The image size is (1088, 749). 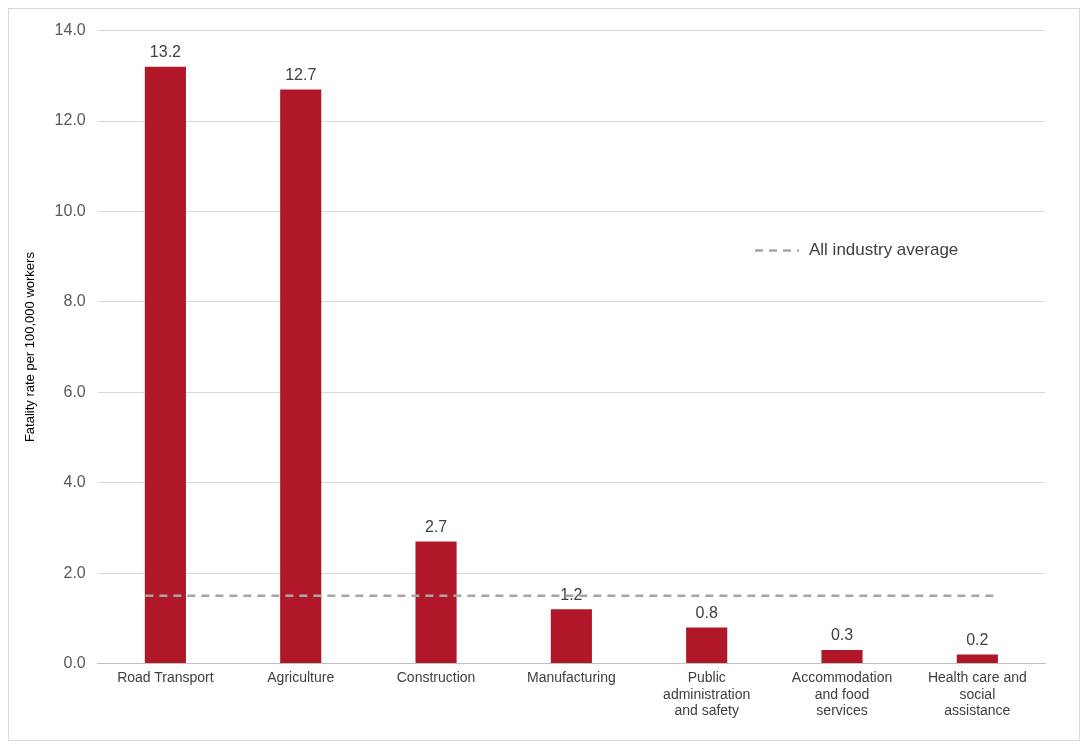 What do you see at coordinates (301, 676) in the screenshot?
I see `x-tick-label: Agriculture` at bounding box center [301, 676].